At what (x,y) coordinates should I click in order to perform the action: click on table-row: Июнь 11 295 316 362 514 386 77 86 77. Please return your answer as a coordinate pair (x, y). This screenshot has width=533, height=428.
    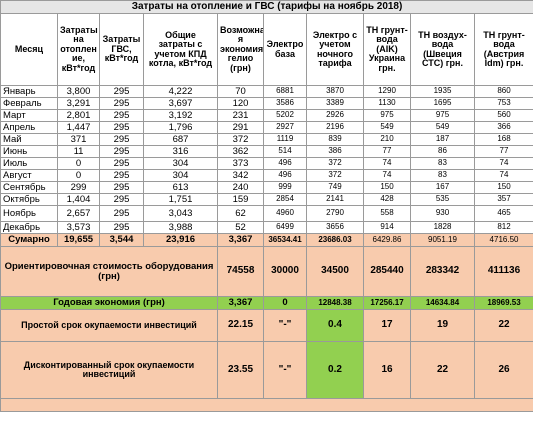
    Looking at the image, I should click on (266, 151).